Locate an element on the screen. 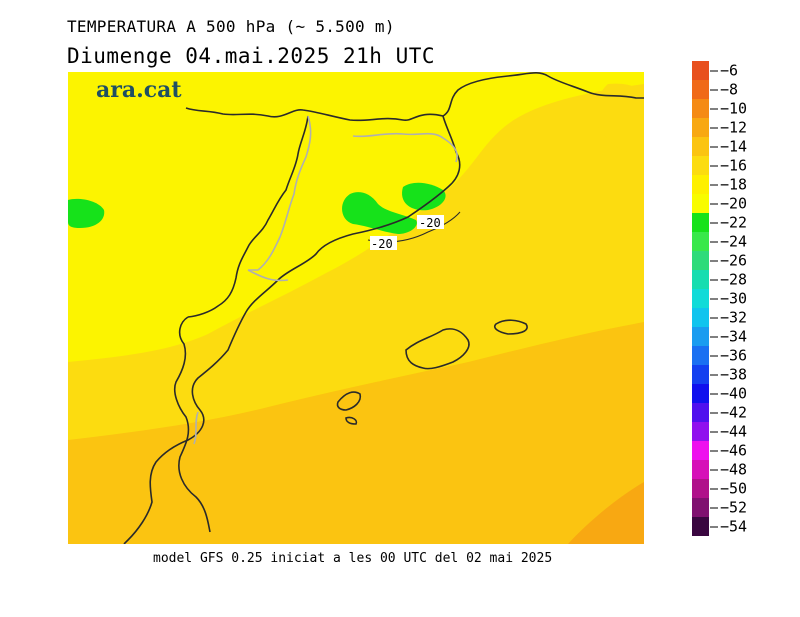 This screenshot has height=617, width=800. colorbar-label: −6 is located at coordinates (723, 70).